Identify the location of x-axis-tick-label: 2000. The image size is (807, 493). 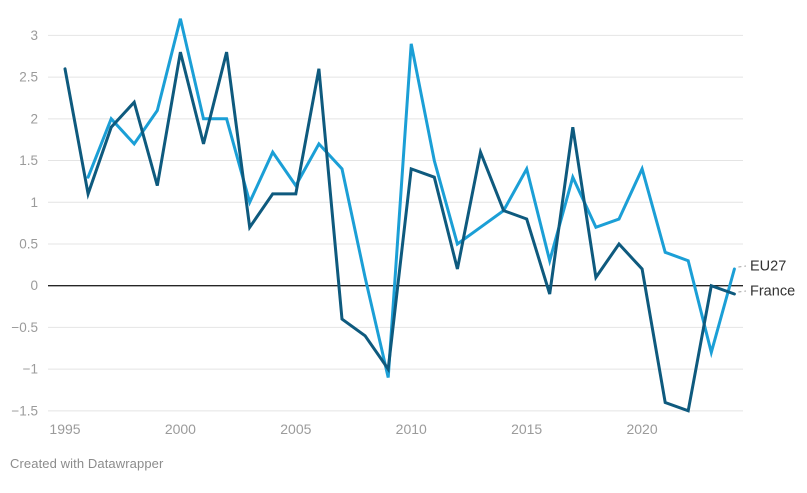
(180, 429).